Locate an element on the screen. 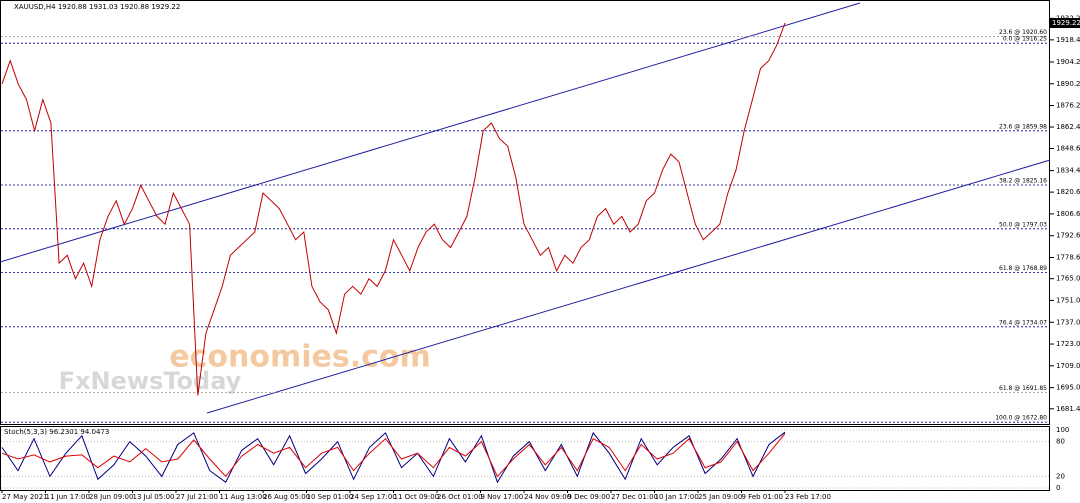  x-tick-label: 27 Dec 01:00 is located at coordinates (634, 497).